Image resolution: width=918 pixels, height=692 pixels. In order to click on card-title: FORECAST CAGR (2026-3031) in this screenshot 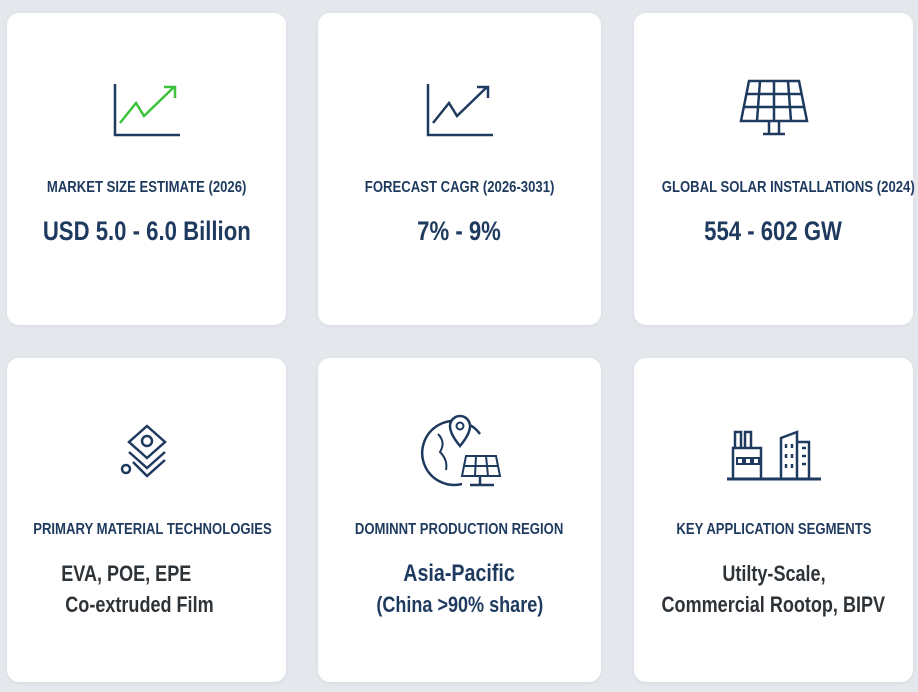, I will do `click(459, 187)`.